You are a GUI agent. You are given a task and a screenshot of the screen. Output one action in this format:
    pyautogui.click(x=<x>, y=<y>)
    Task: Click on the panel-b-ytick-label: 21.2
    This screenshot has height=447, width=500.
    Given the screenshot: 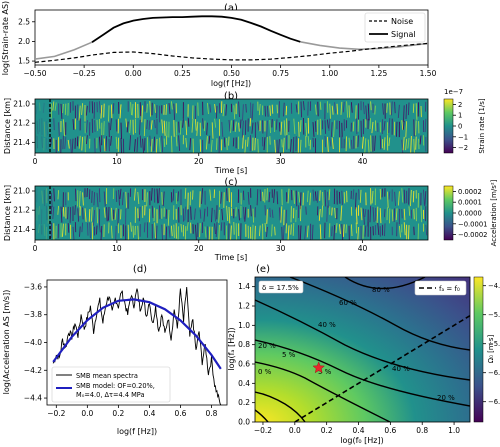 What is the action you would take?
    pyautogui.click(x=21, y=123)
    